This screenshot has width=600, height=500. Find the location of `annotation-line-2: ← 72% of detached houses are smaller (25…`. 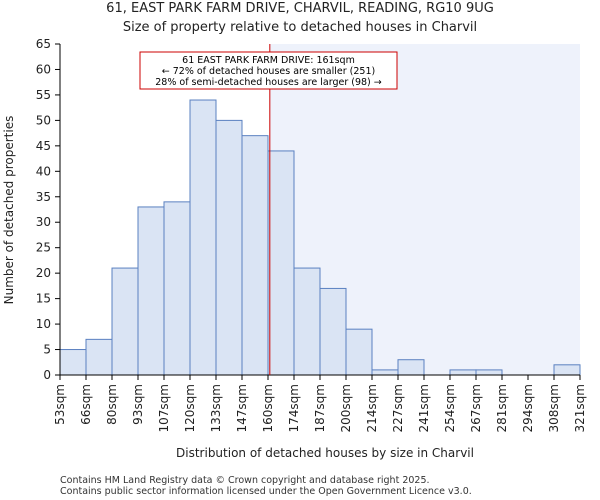

annotation-line-2: ← 72% of detached houses are smaller (25… is located at coordinates (268, 71).